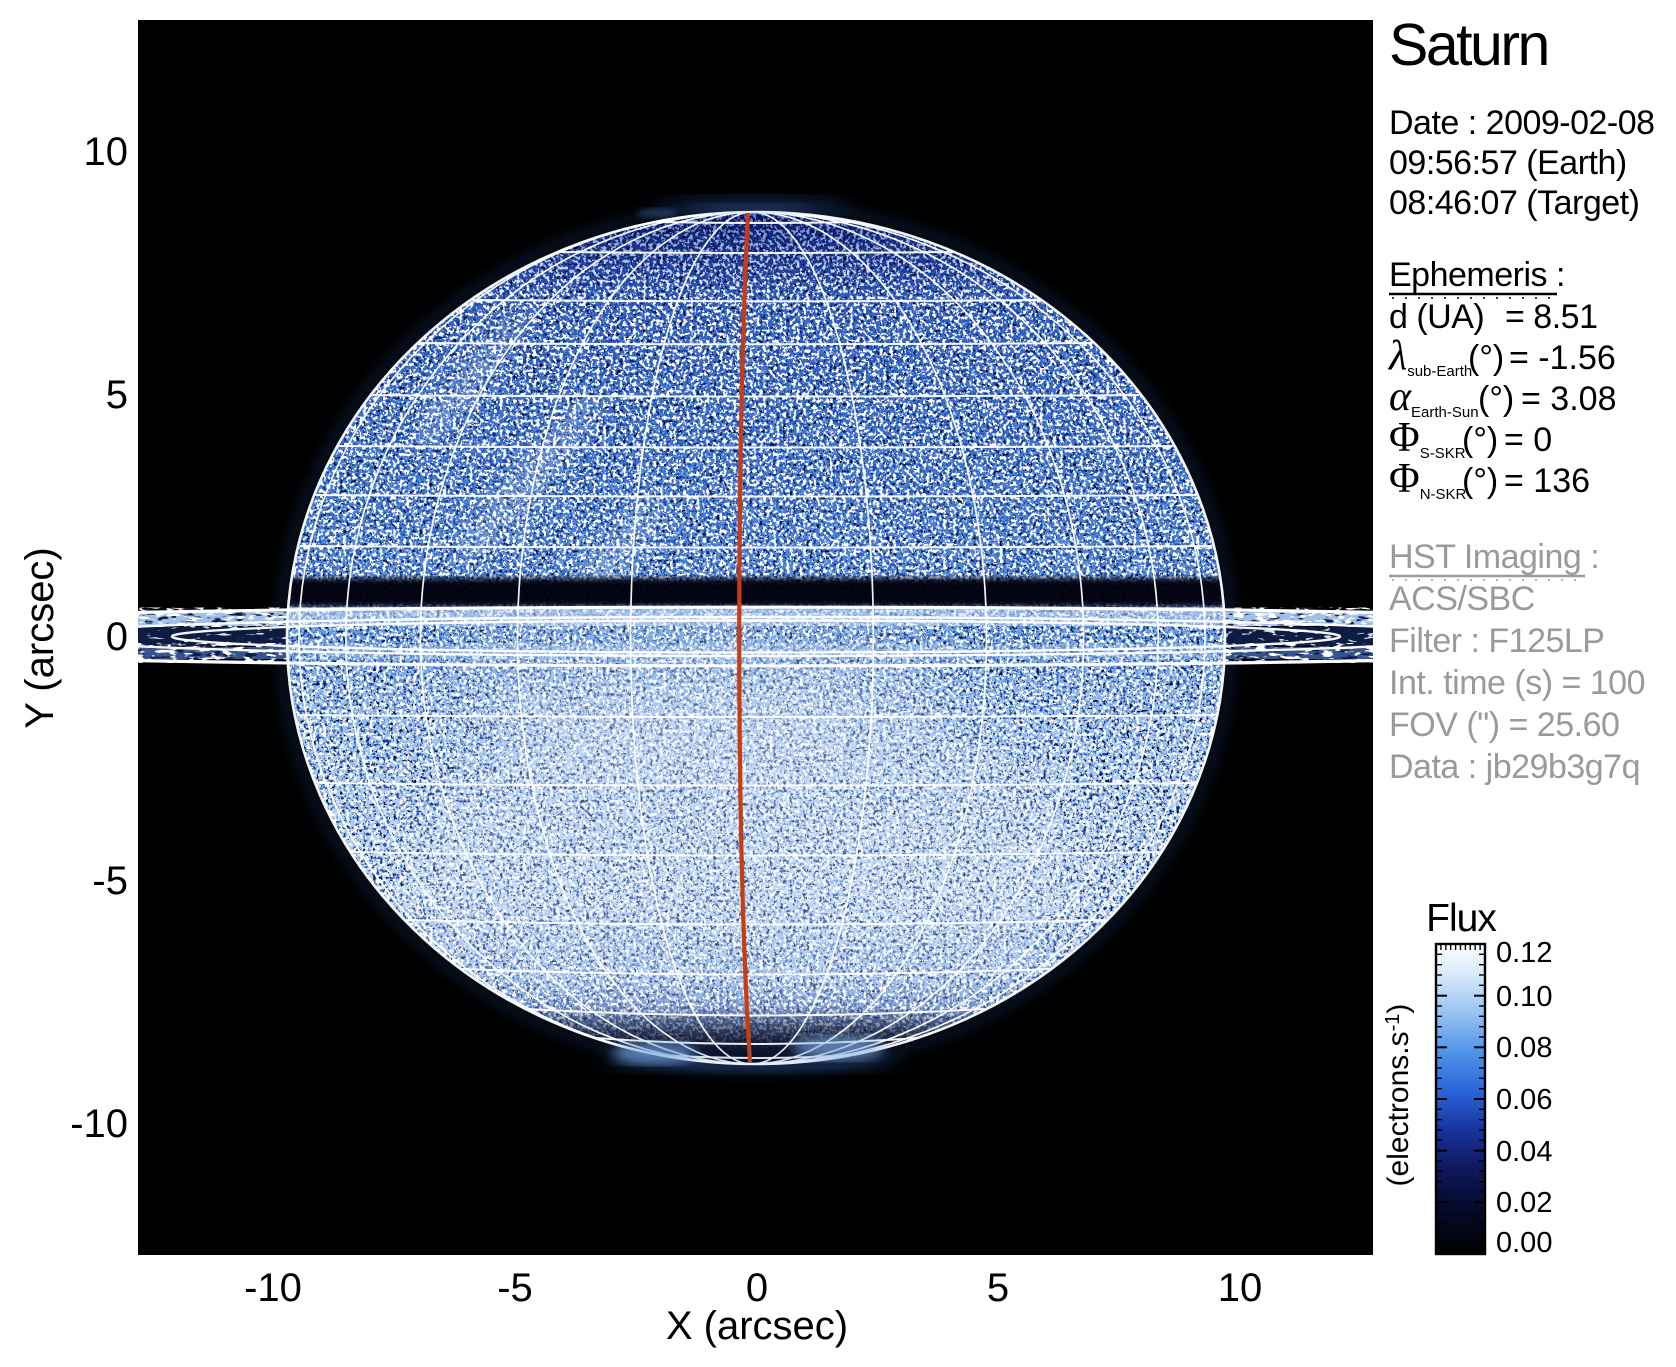 This screenshot has width=1676, height=1367. What do you see at coordinates (1477, 275) in the screenshot?
I see `svg-text: Ephemeris :` at bounding box center [1477, 275].